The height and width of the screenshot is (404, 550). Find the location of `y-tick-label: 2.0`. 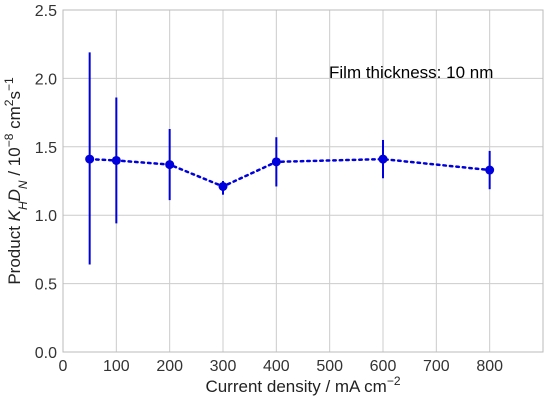

y-tick-label: 2.0 is located at coordinates (46, 79).